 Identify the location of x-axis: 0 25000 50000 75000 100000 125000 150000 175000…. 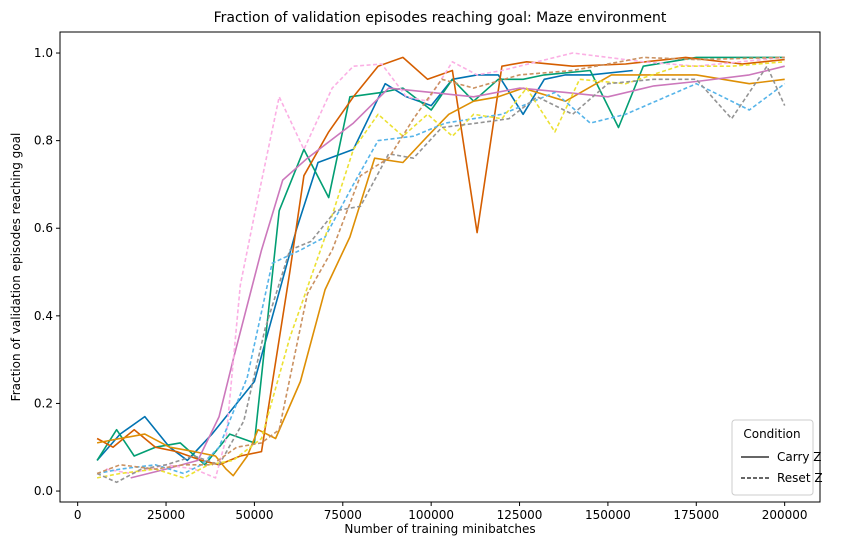
(441, 512).